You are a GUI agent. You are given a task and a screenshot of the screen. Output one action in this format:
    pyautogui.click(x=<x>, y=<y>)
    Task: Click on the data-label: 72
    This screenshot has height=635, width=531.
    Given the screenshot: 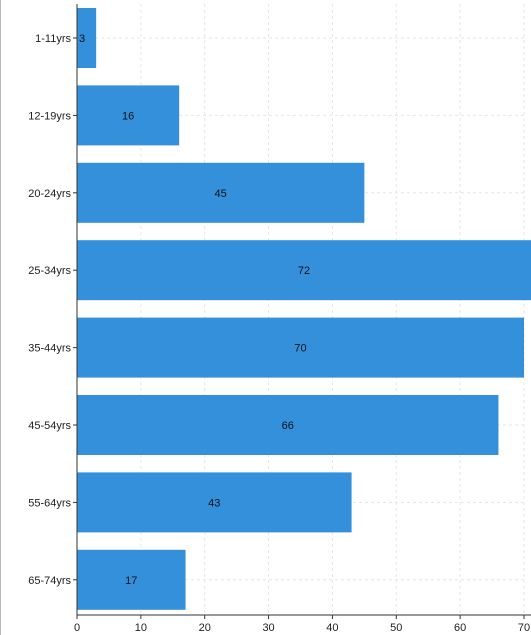 What is the action you would take?
    pyautogui.click(x=304, y=271)
    